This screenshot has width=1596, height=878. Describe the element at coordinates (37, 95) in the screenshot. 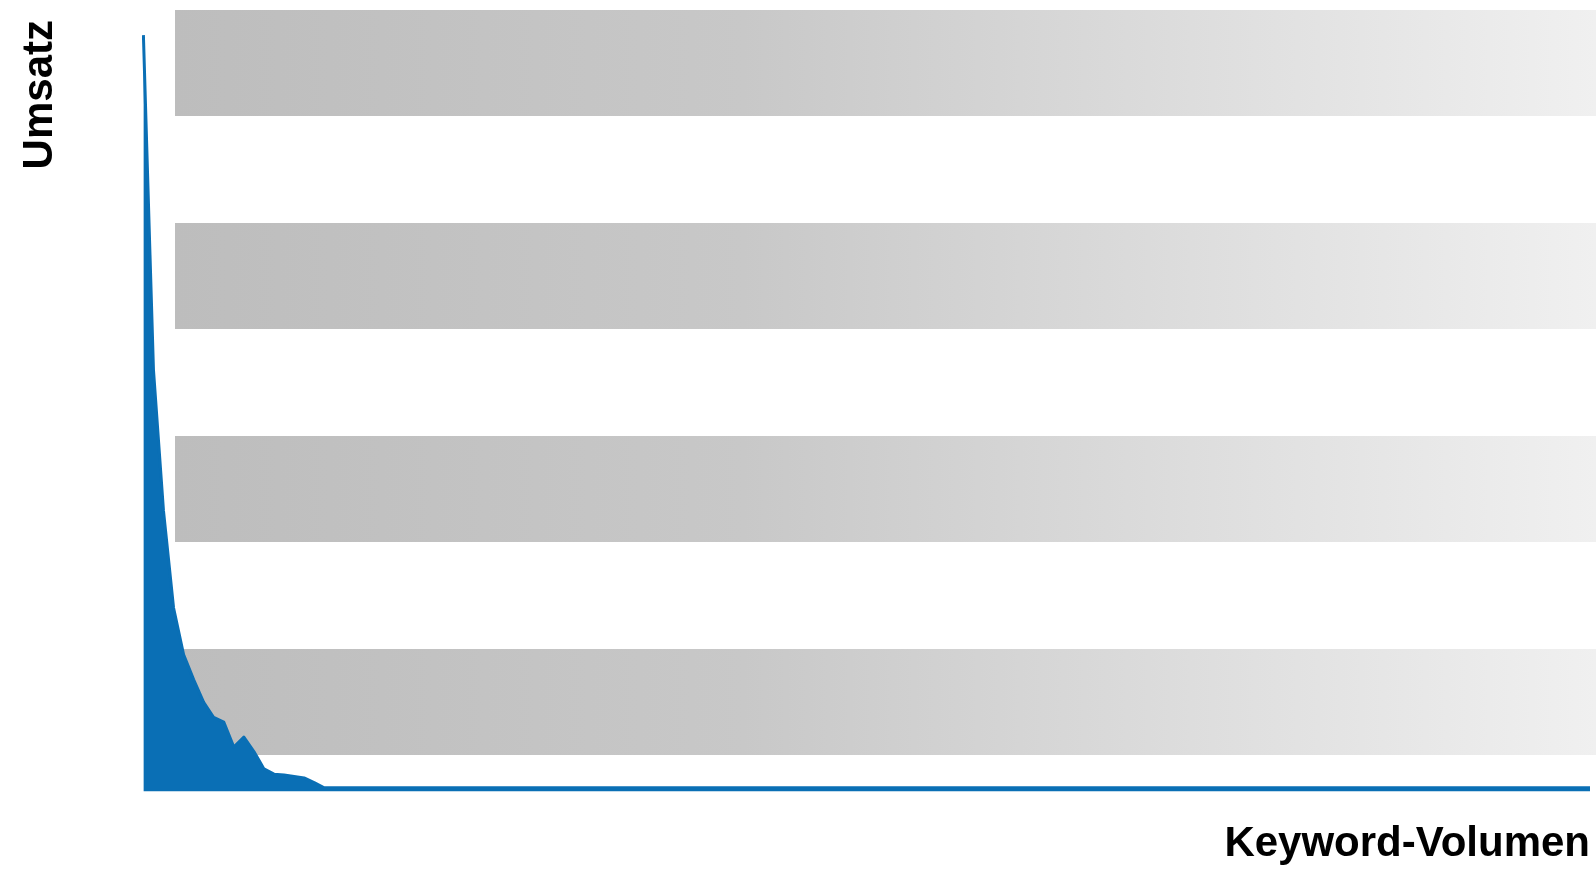

I see `y-axis-title: Umsatz` at that location.